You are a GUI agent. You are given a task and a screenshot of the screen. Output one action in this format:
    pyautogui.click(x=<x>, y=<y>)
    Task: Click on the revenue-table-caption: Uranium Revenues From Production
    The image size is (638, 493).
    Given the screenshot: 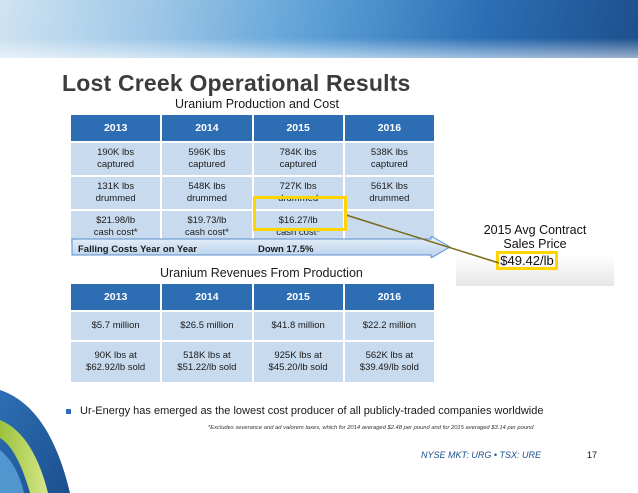 What is the action you would take?
    pyautogui.click(x=261, y=273)
    